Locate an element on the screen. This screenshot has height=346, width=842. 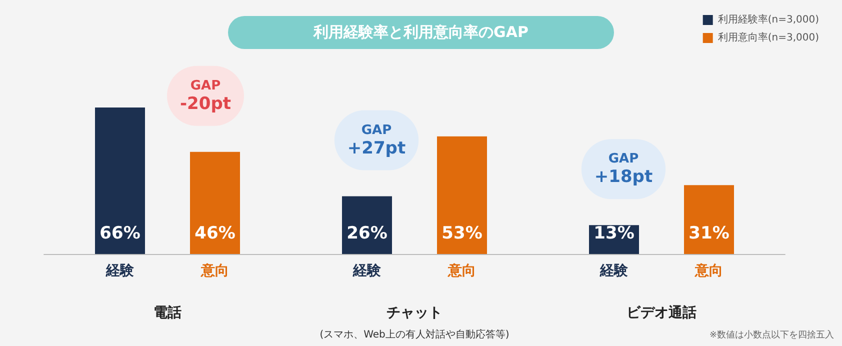
x-tick-label: ビデオ通話 is located at coordinates (661, 312).